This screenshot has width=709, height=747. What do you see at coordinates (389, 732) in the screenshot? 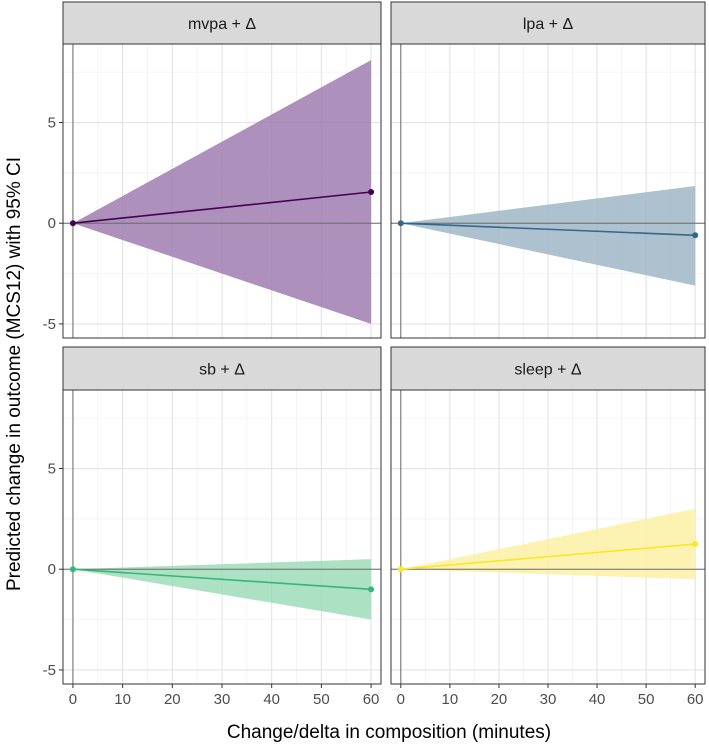
I see `x-axis-title: Change/delta in composition (minutes)` at bounding box center [389, 732].